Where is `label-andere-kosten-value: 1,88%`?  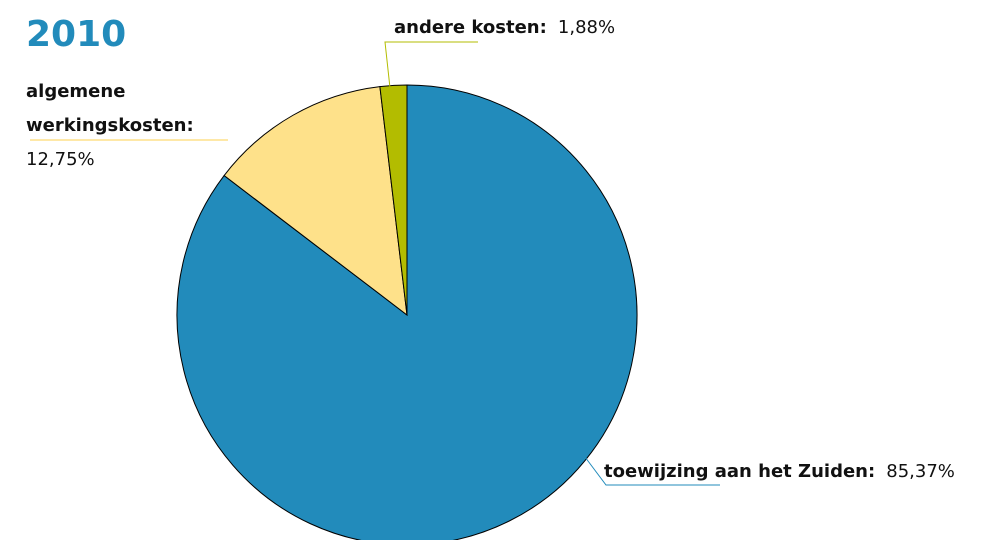 label-andere-kosten-value: 1,88% is located at coordinates (586, 27).